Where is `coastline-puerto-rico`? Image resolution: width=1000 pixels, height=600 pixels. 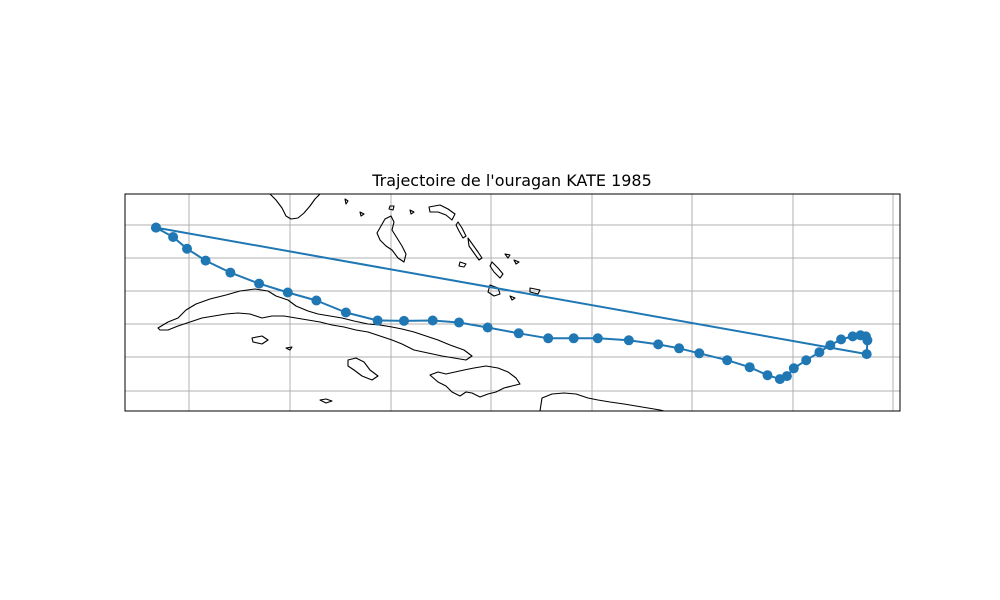
coastline-puerto-rico is located at coordinates (602, 401).